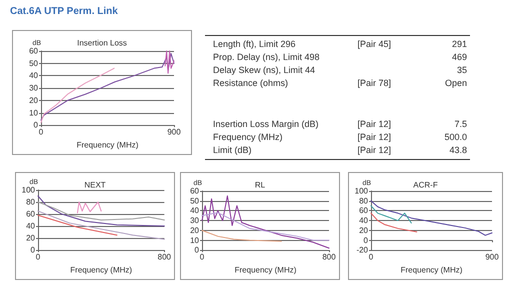  Describe the element at coordinates (461, 70) in the screenshot. I see `text: 35` at that location.